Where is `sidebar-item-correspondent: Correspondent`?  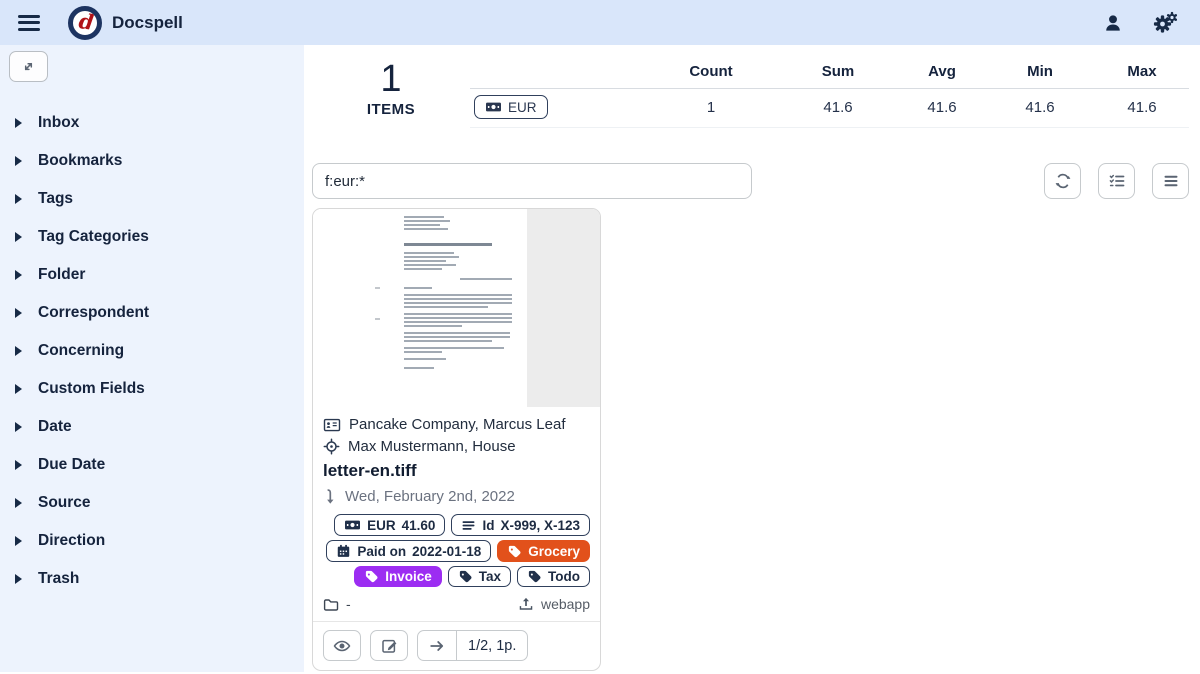
sidebar-item-correspondent: Correspondent is located at coordinates (156, 313).